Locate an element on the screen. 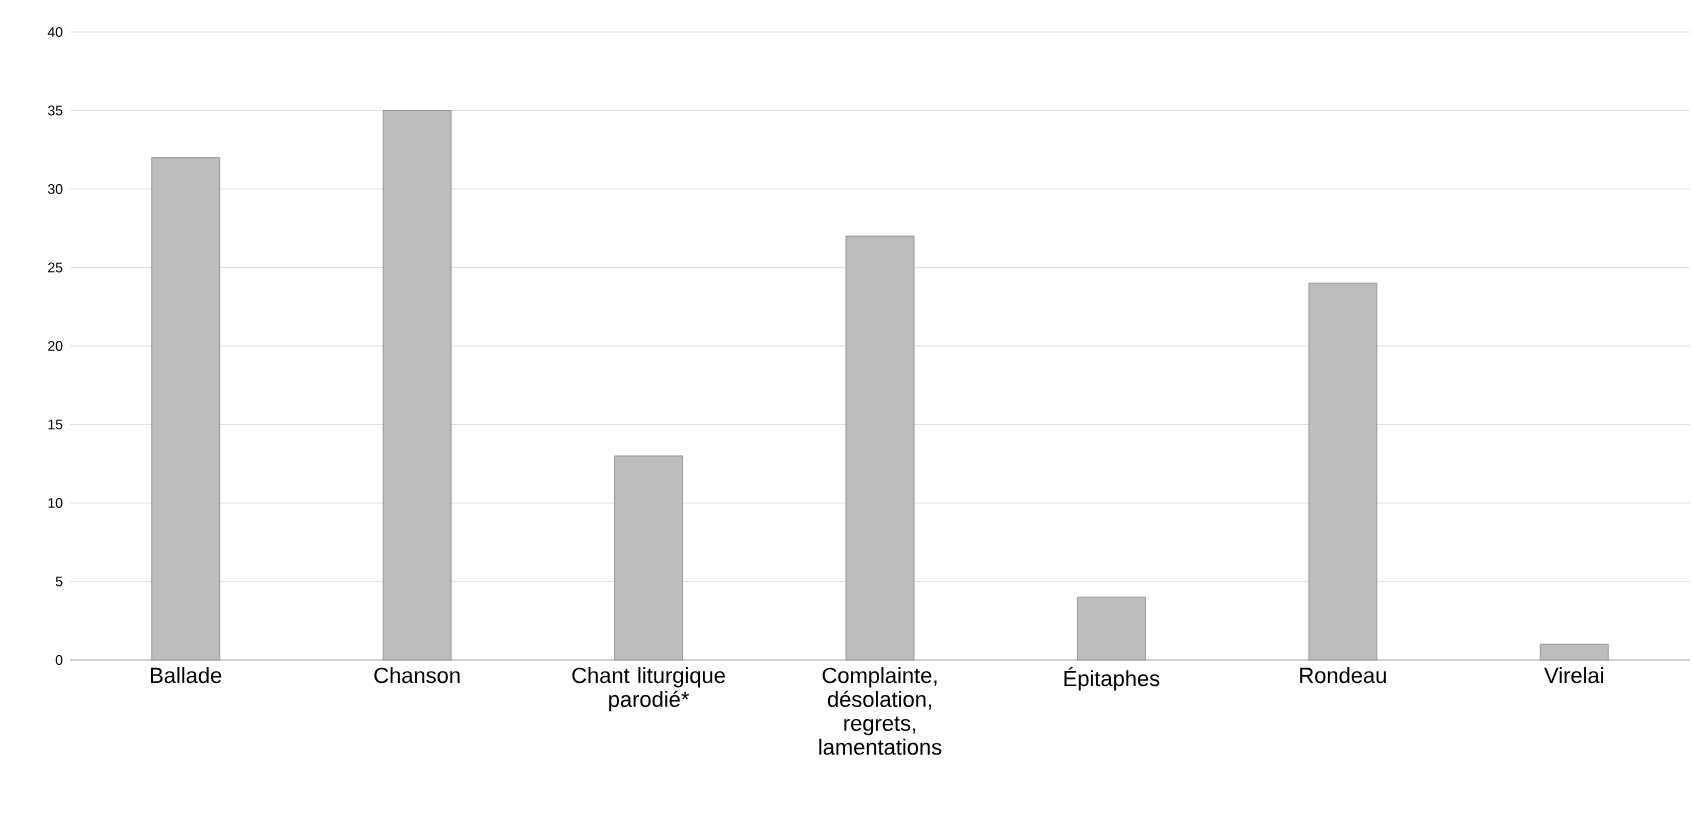 The image size is (1692, 818). x-tick-label: Ballade is located at coordinates (186, 675).